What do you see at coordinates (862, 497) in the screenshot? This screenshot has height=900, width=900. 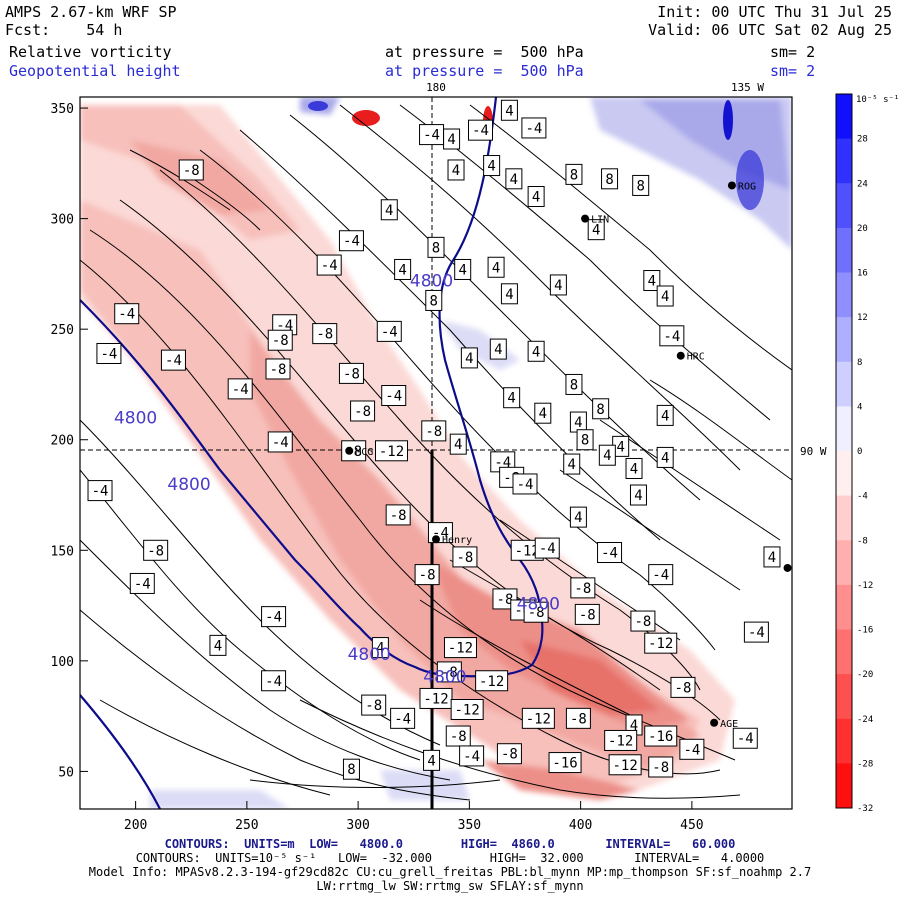 I see `colorbar-tick-label: -4` at bounding box center [862, 497].